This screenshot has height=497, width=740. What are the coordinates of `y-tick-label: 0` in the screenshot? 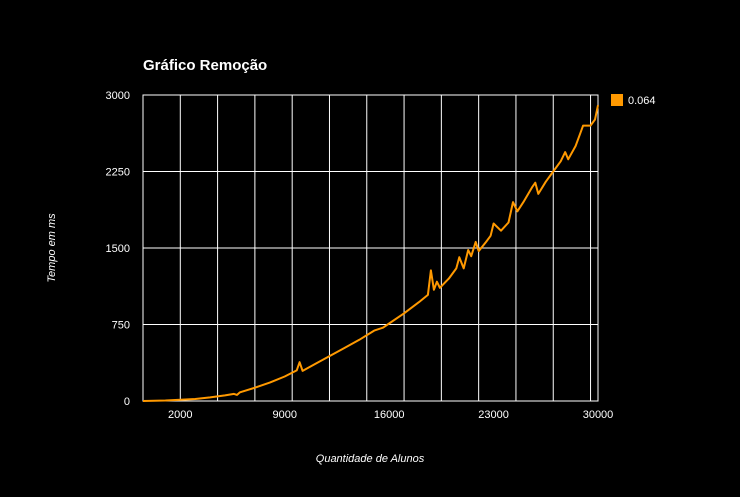 It's located at (127, 402).